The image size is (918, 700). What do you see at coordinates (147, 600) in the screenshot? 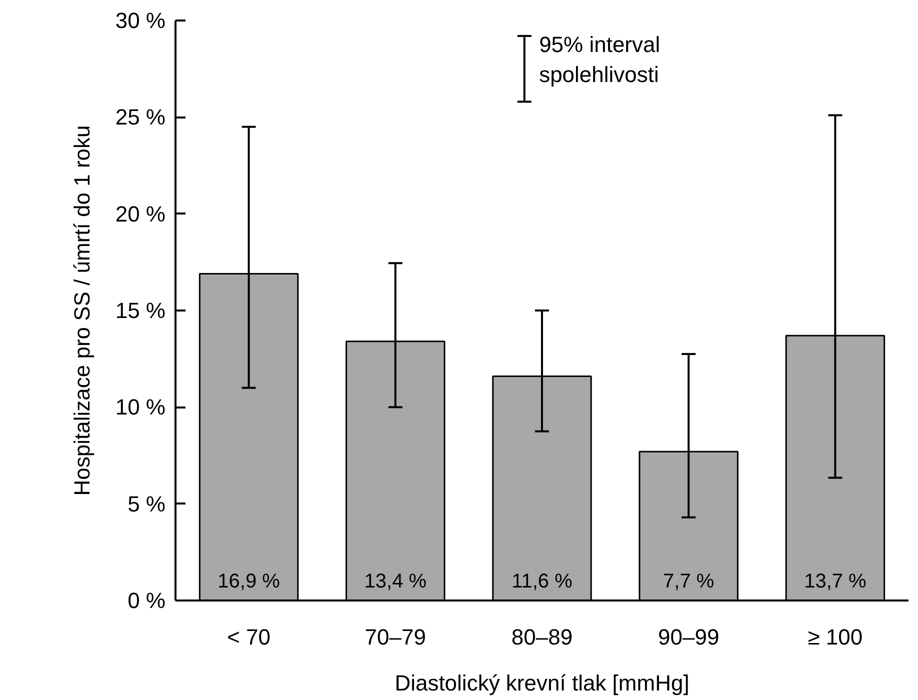
I see `y-tick-label: 0 %` at bounding box center [147, 600].